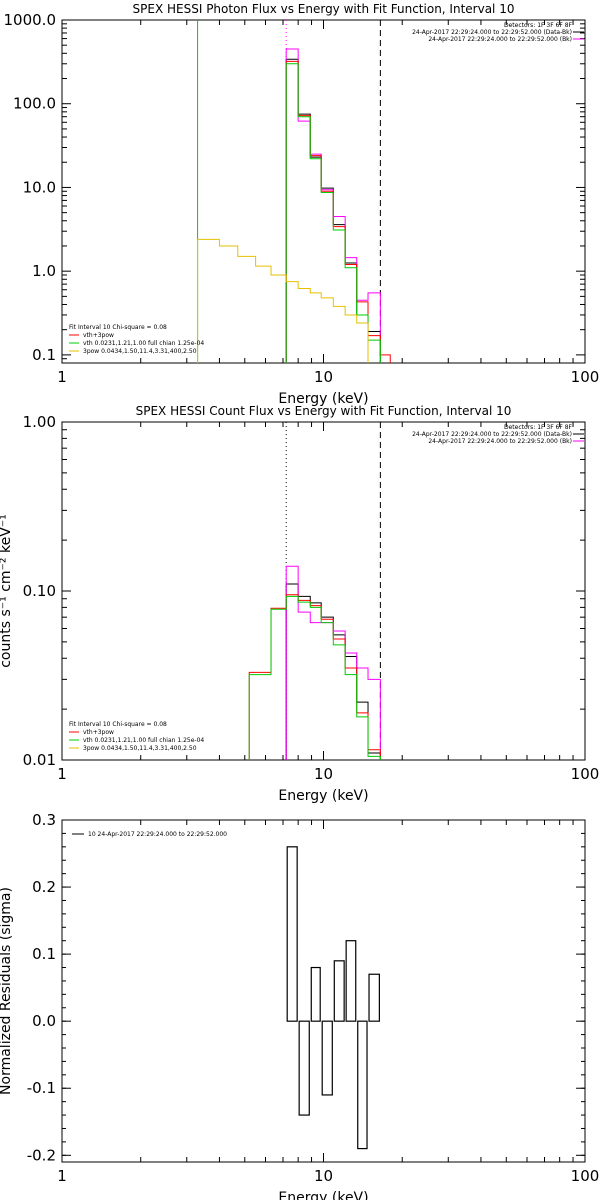 The height and width of the screenshot is (1200, 600). What do you see at coordinates (39, 422) in the screenshot?
I see `y-tick-label: 1.00` at bounding box center [39, 422].